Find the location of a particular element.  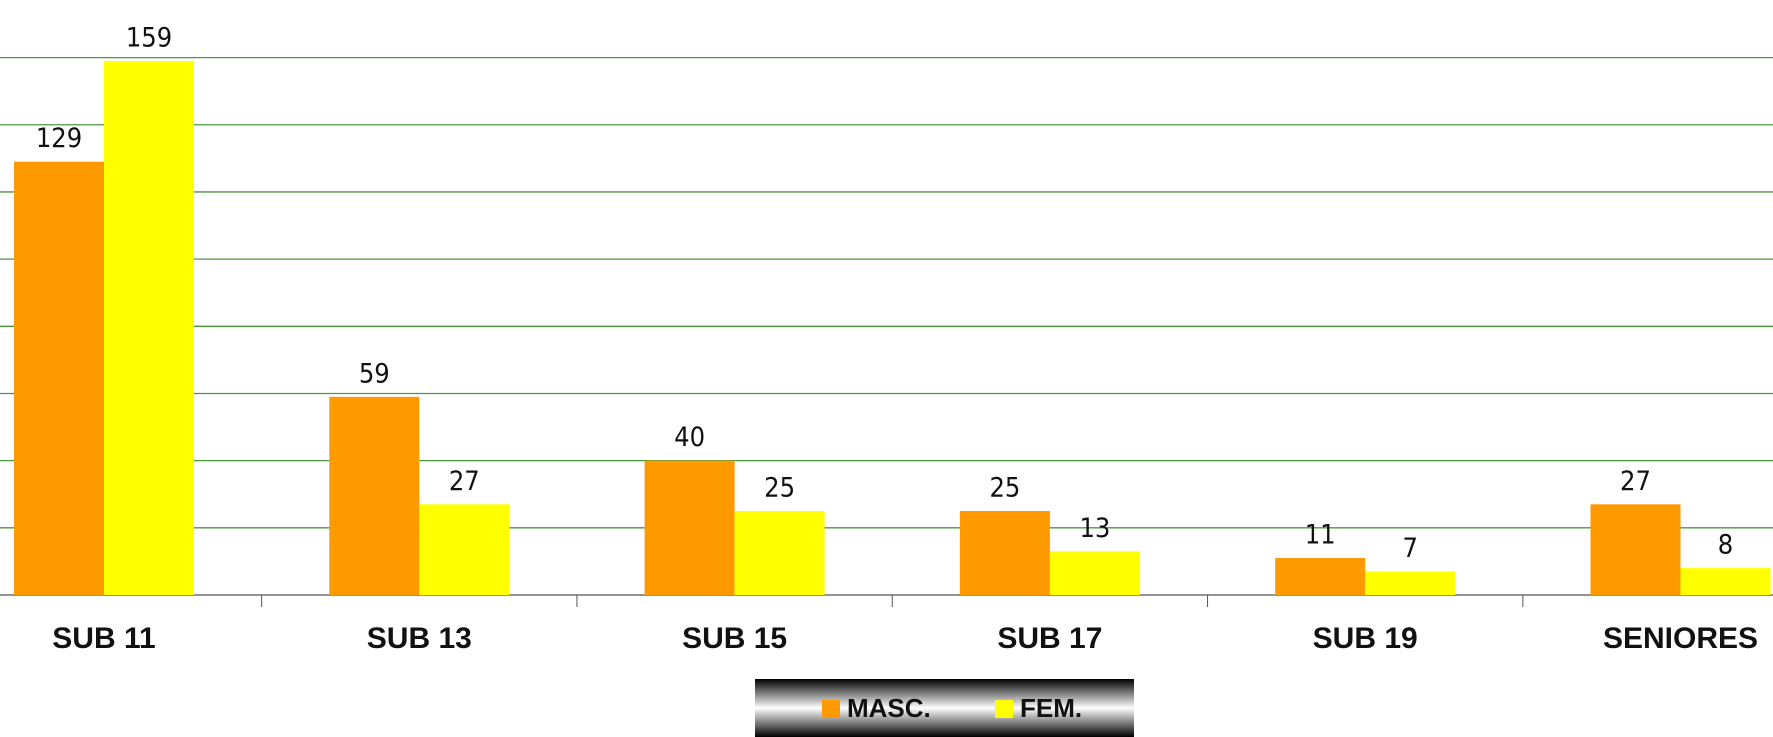

legend-label: FEM. is located at coordinates (1051, 708).